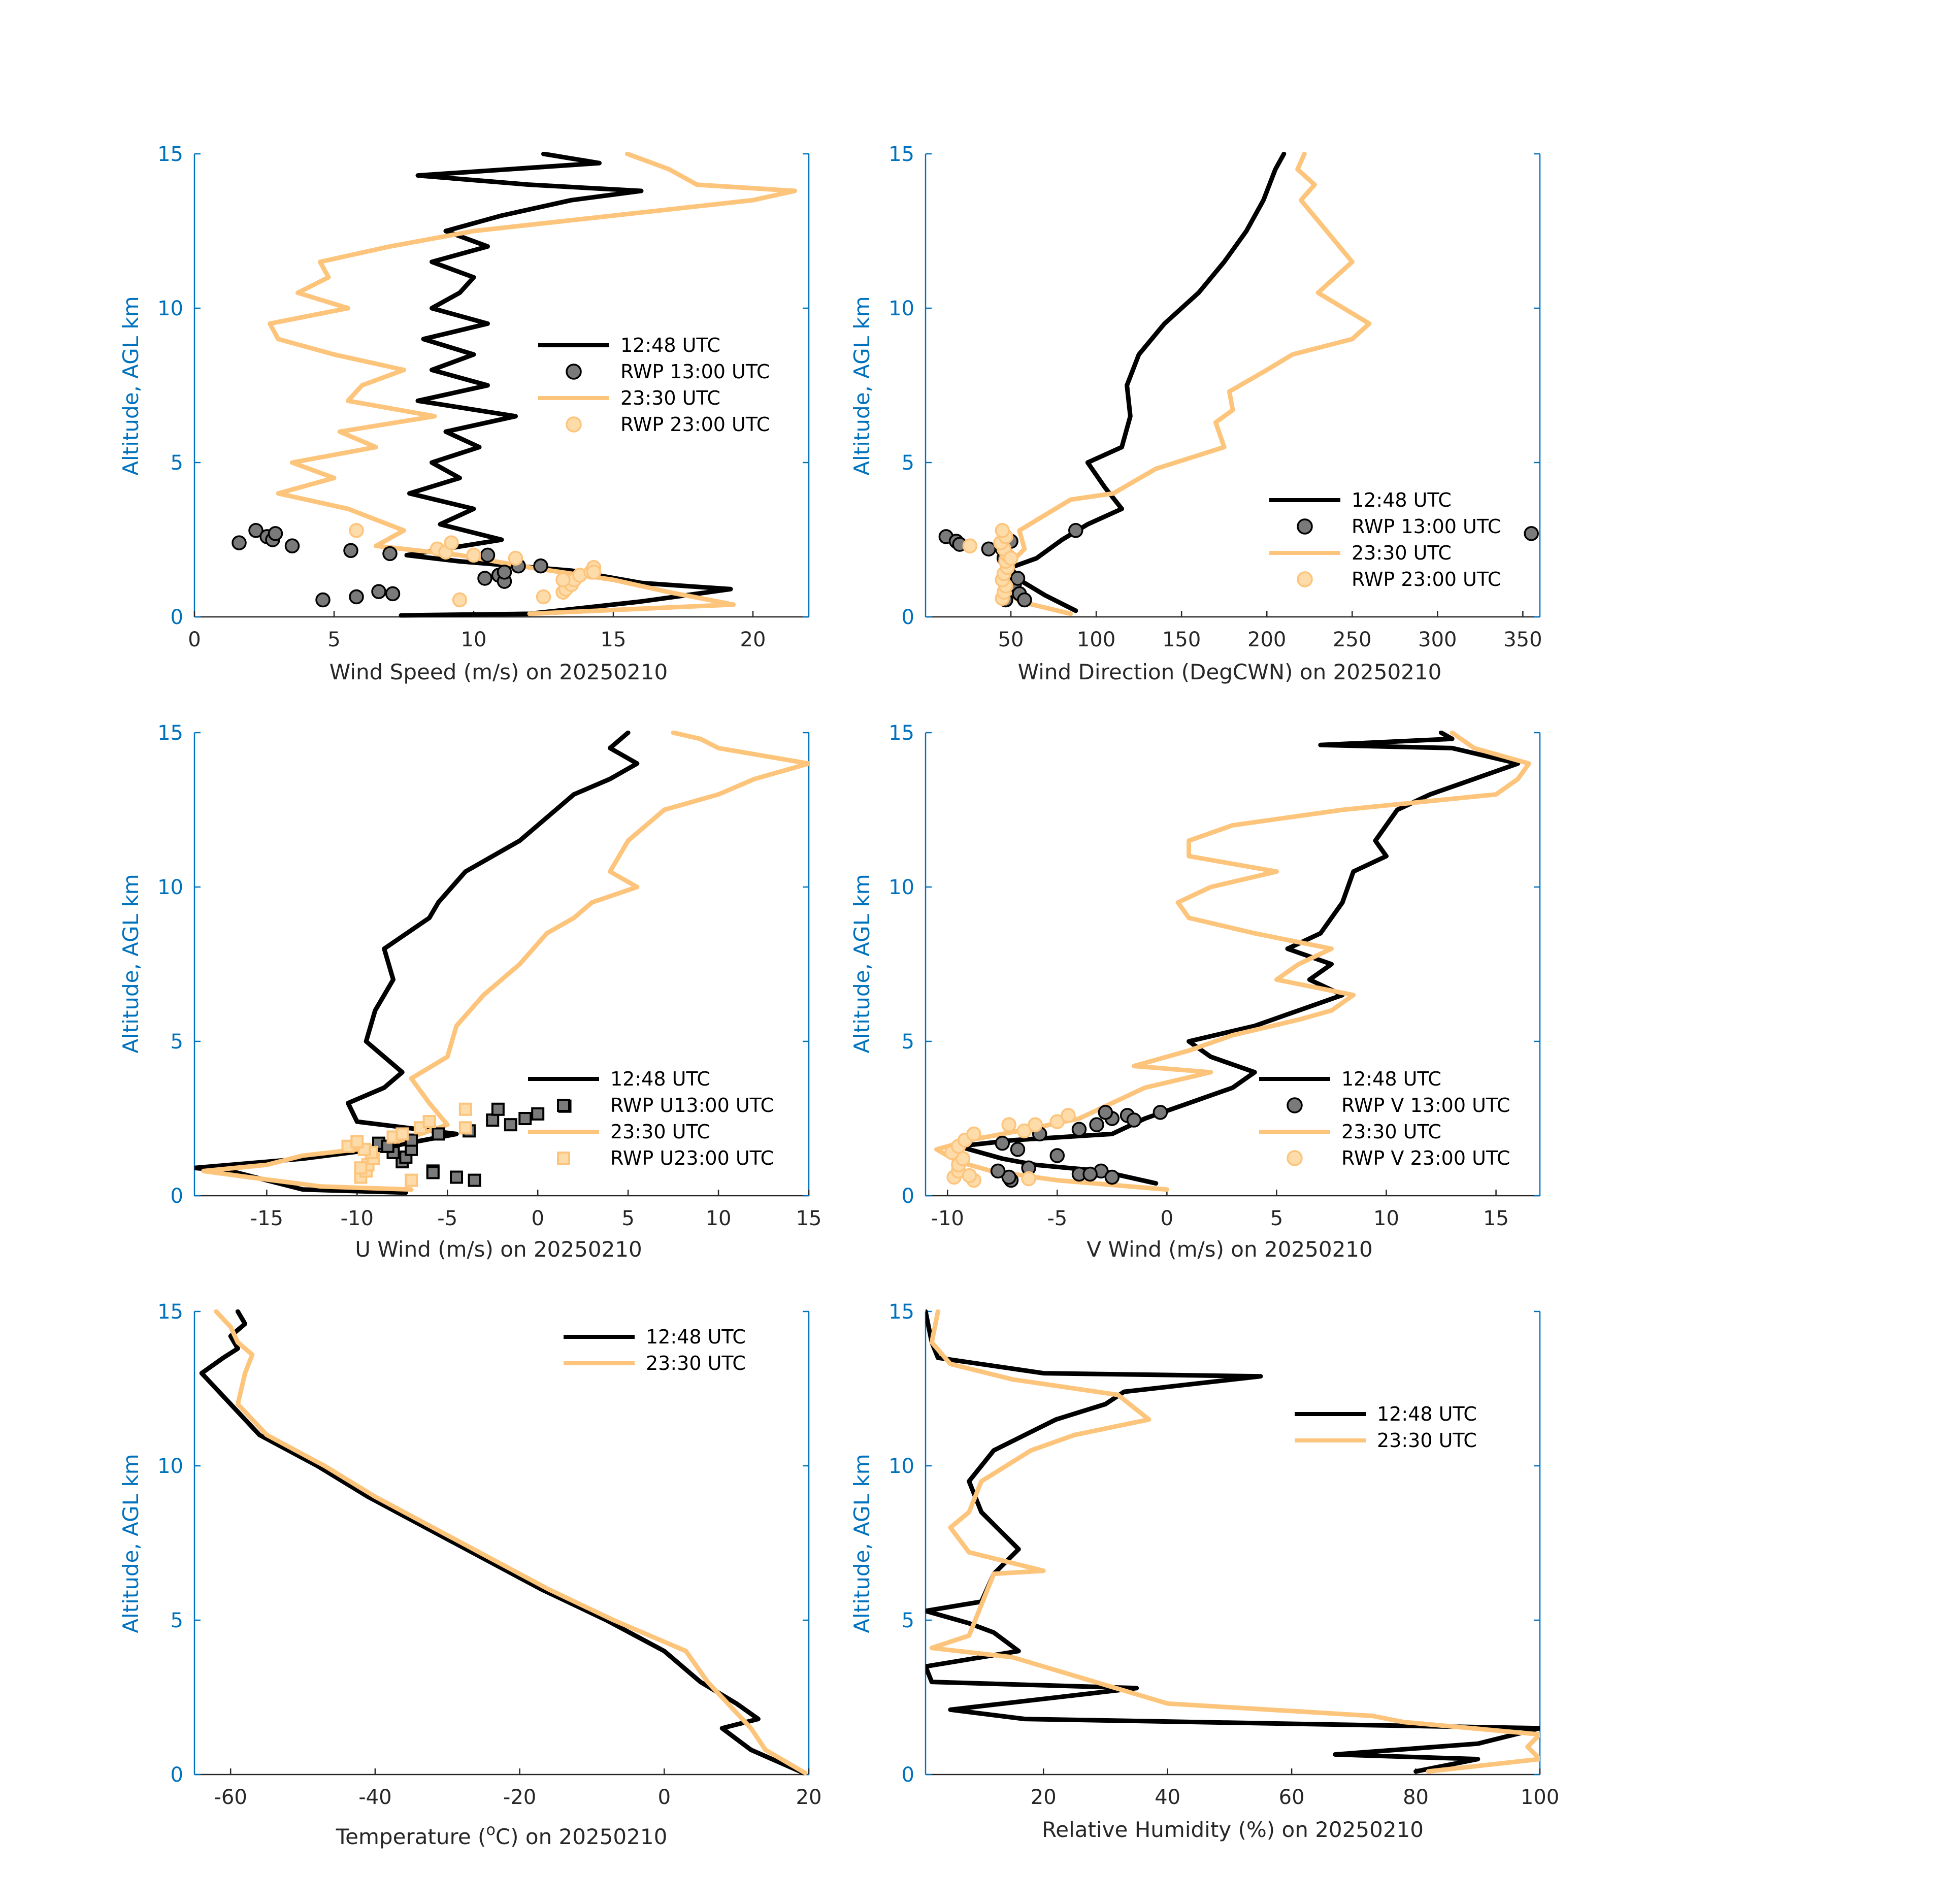  Describe the element at coordinates (692, 1106) in the screenshot. I see `legend-label: RWP U13:00 UTC` at that location.